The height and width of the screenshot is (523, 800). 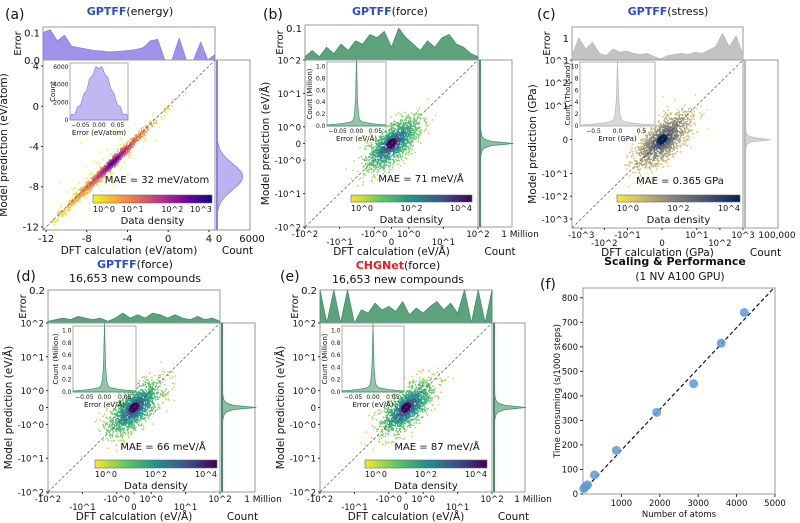 I want to click on count-axis-label: Count, so click(x=499, y=252).